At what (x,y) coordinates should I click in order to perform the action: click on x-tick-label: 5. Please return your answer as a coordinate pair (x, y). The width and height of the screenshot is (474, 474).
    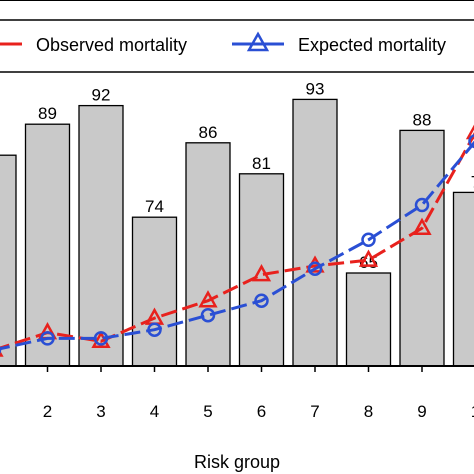
    Looking at the image, I should click on (207, 411).